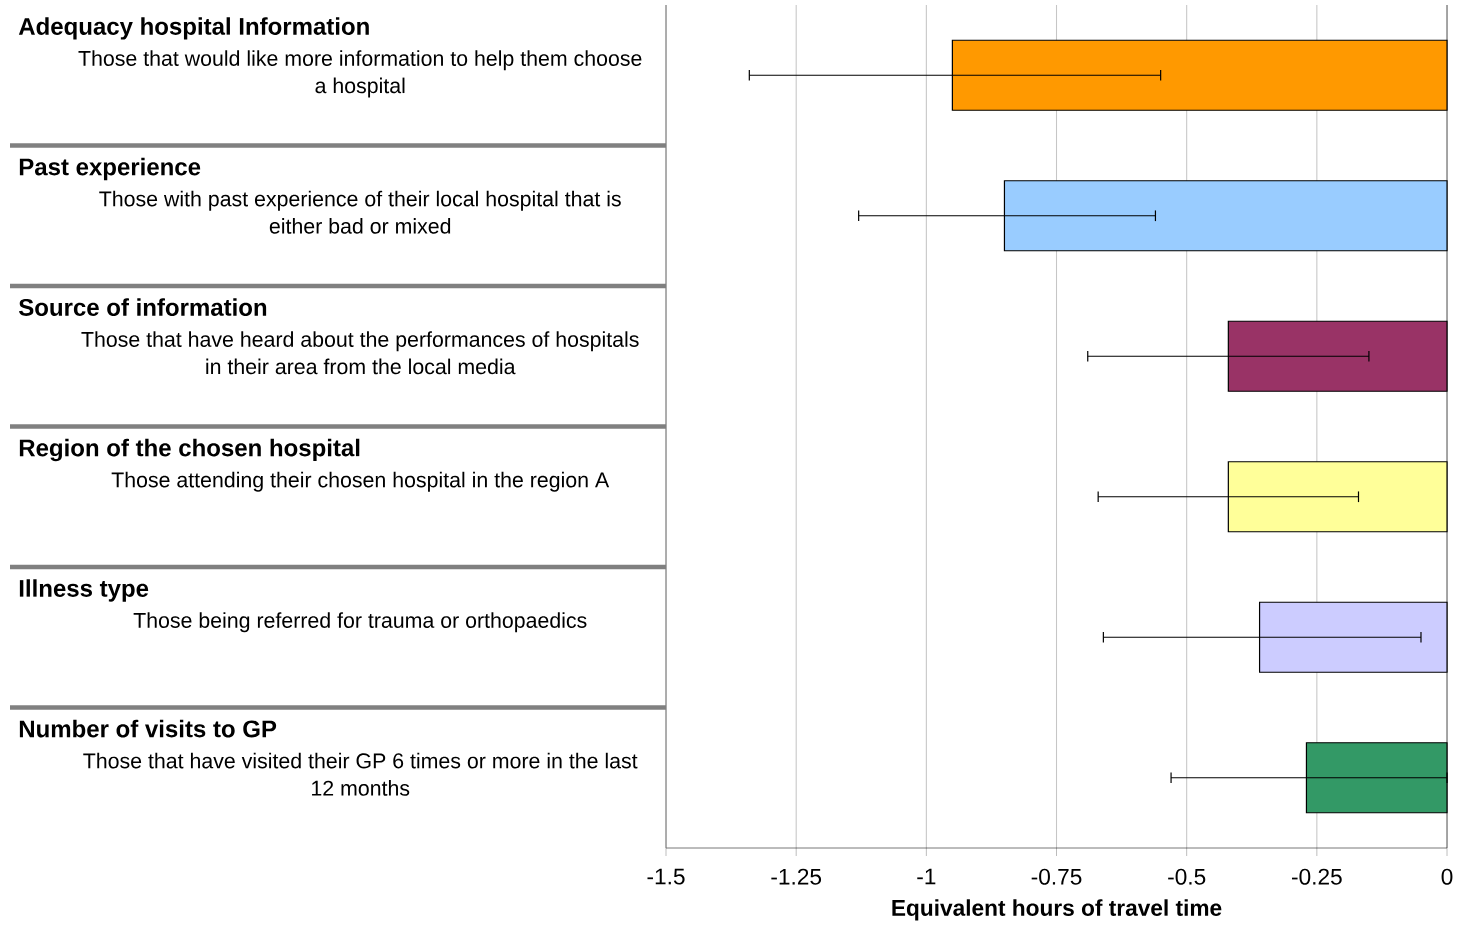  Describe the element at coordinates (148, 728) in the screenshot. I see `text: Number of visits to GP` at that location.